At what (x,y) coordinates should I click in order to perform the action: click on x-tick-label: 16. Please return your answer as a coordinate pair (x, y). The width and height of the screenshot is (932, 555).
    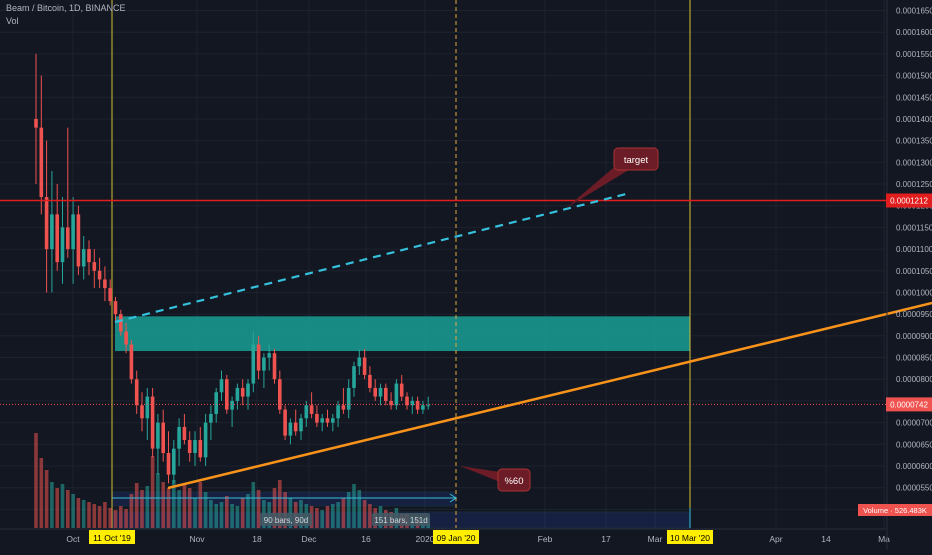
    Looking at the image, I should click on (366, 539).